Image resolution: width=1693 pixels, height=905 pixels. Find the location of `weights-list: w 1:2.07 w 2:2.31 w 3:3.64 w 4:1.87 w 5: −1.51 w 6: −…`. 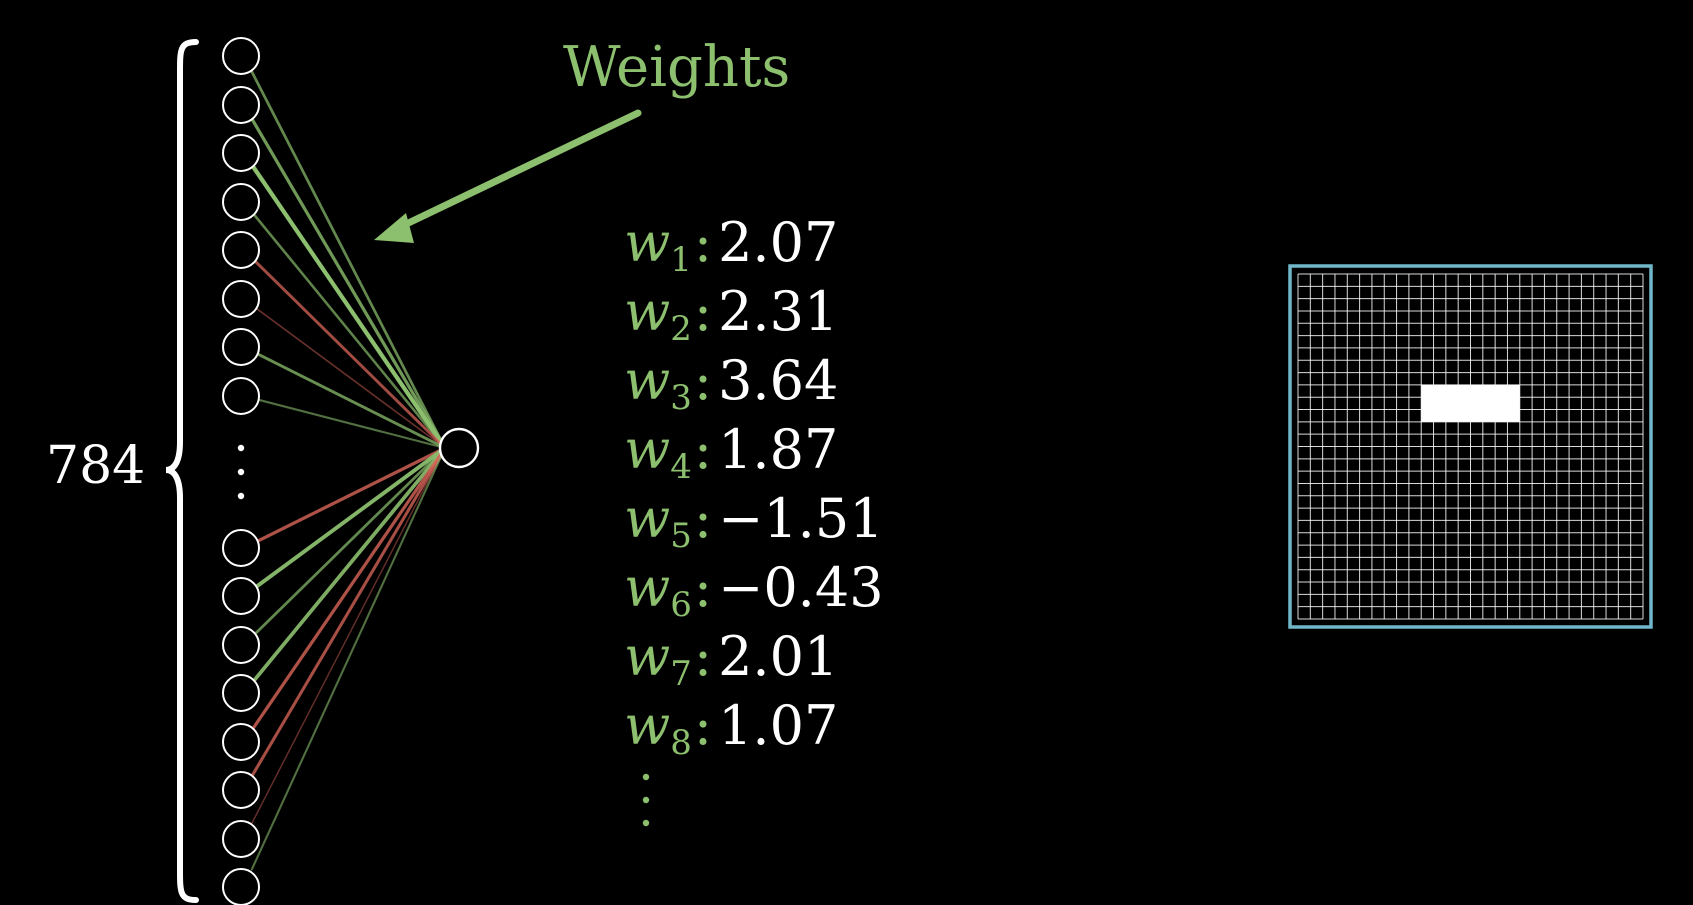

weights-list: w 1:2.07 w 2:2.31 w 3:3.64 w 4:1.87 w 5: −1.51 w 6: −… is located at coordinates (754, 485).